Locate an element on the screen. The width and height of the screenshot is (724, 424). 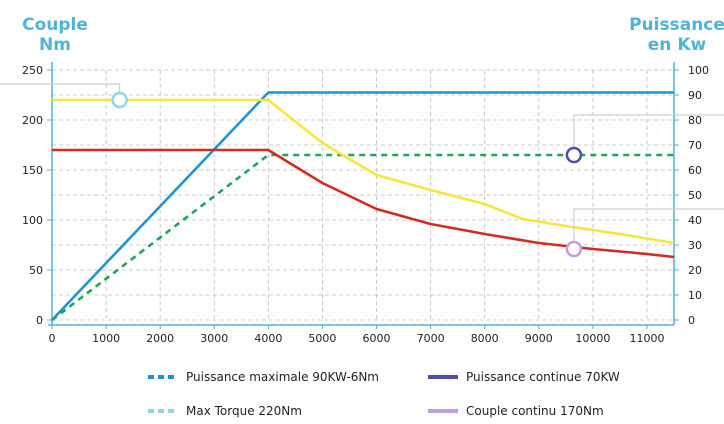
legend-item: Max Torque 220Nm is located at coordinates (225, 411).